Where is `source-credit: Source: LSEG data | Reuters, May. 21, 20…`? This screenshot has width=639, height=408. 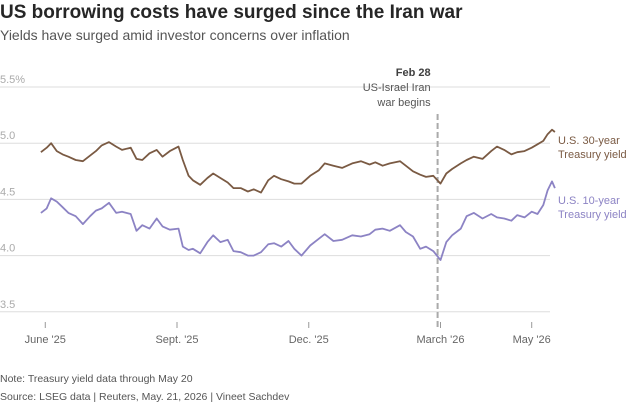
source-credit: Source: LSEG data | Reuters, May. 21, 20… is located at coordinates (145, 397).